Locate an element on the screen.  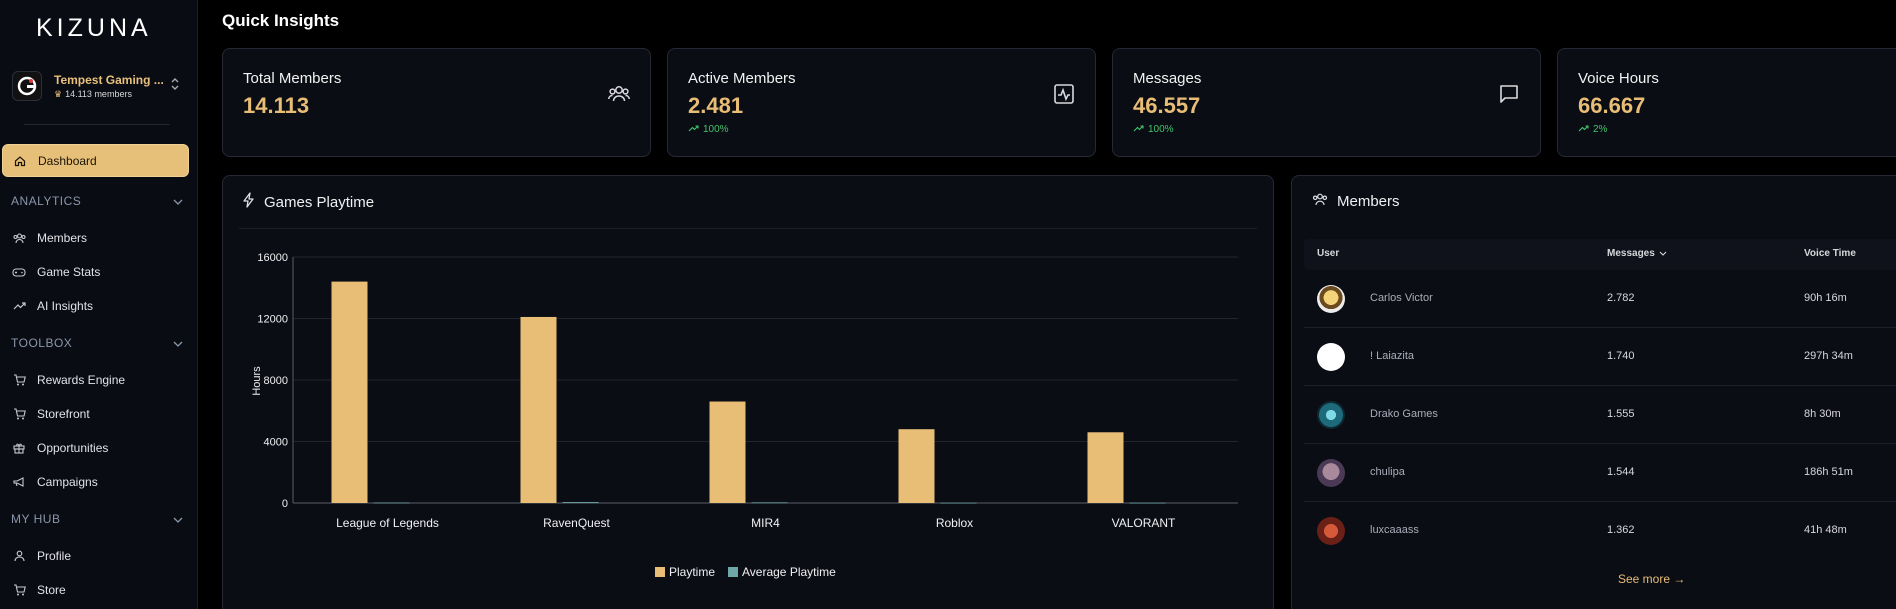
message-icon is located at coordinates (1509, 94).